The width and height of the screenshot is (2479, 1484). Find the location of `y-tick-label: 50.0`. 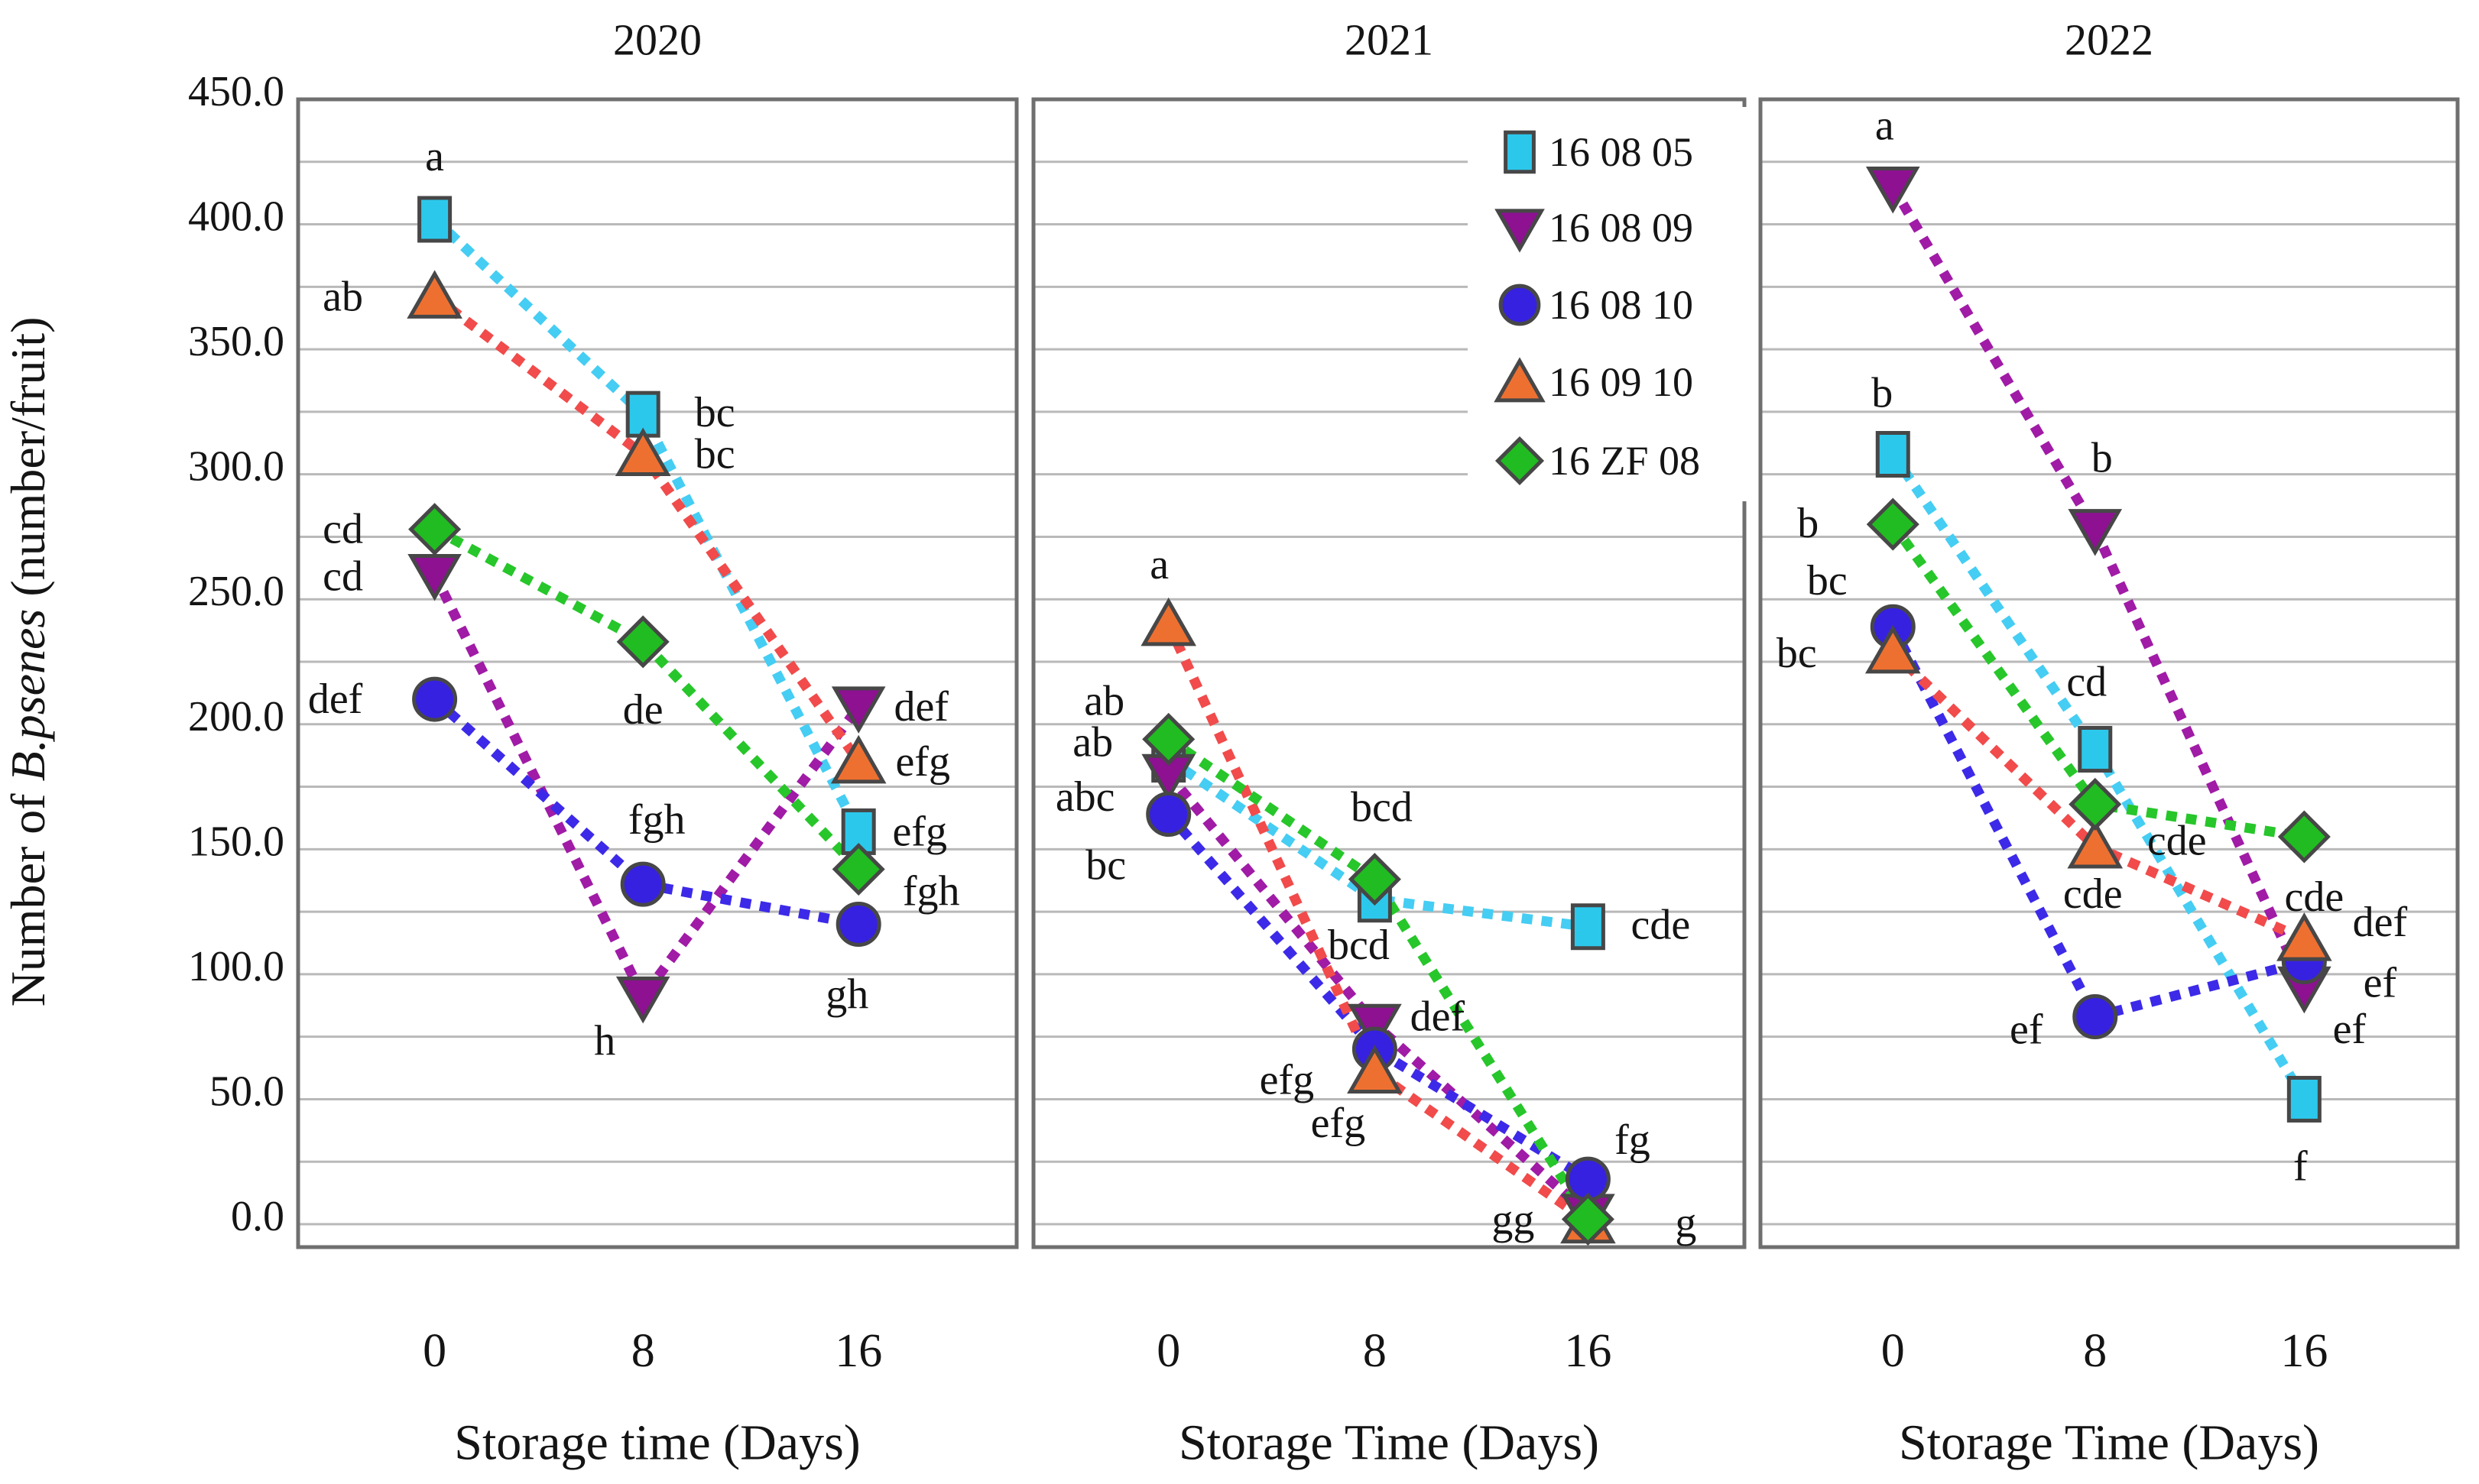

y-tick-label: 50.0 is located at coordinates (246, 1091).